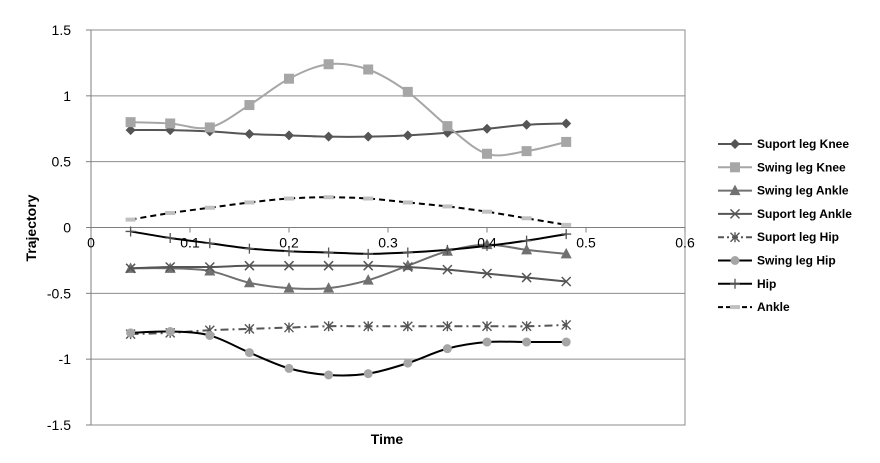 Image resolution: width=880 pixels, height=463 pixels. Describe the element at coordinates (62, 30) in the screenshot. I see `y-tick-label: 1.5` at that location.